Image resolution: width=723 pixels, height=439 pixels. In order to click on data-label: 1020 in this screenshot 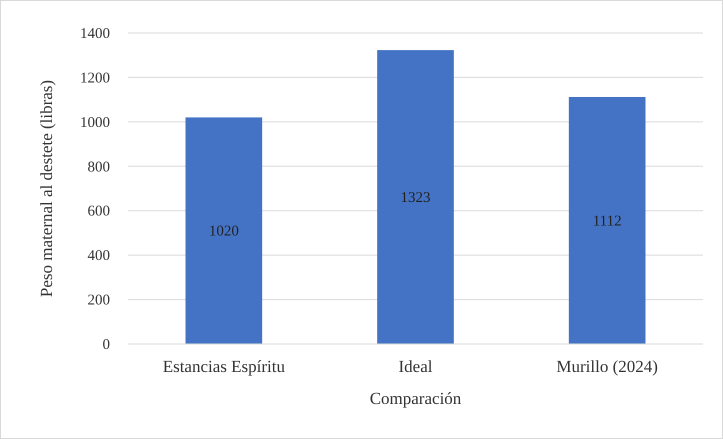, I will do `click(223, 232)`.